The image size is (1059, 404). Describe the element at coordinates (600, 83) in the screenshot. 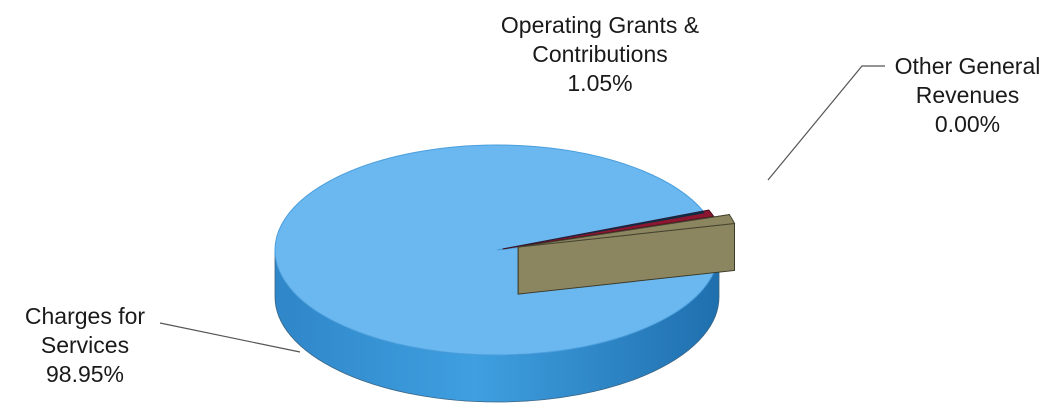

I see `slice-value-label: 1.05%` at that location.